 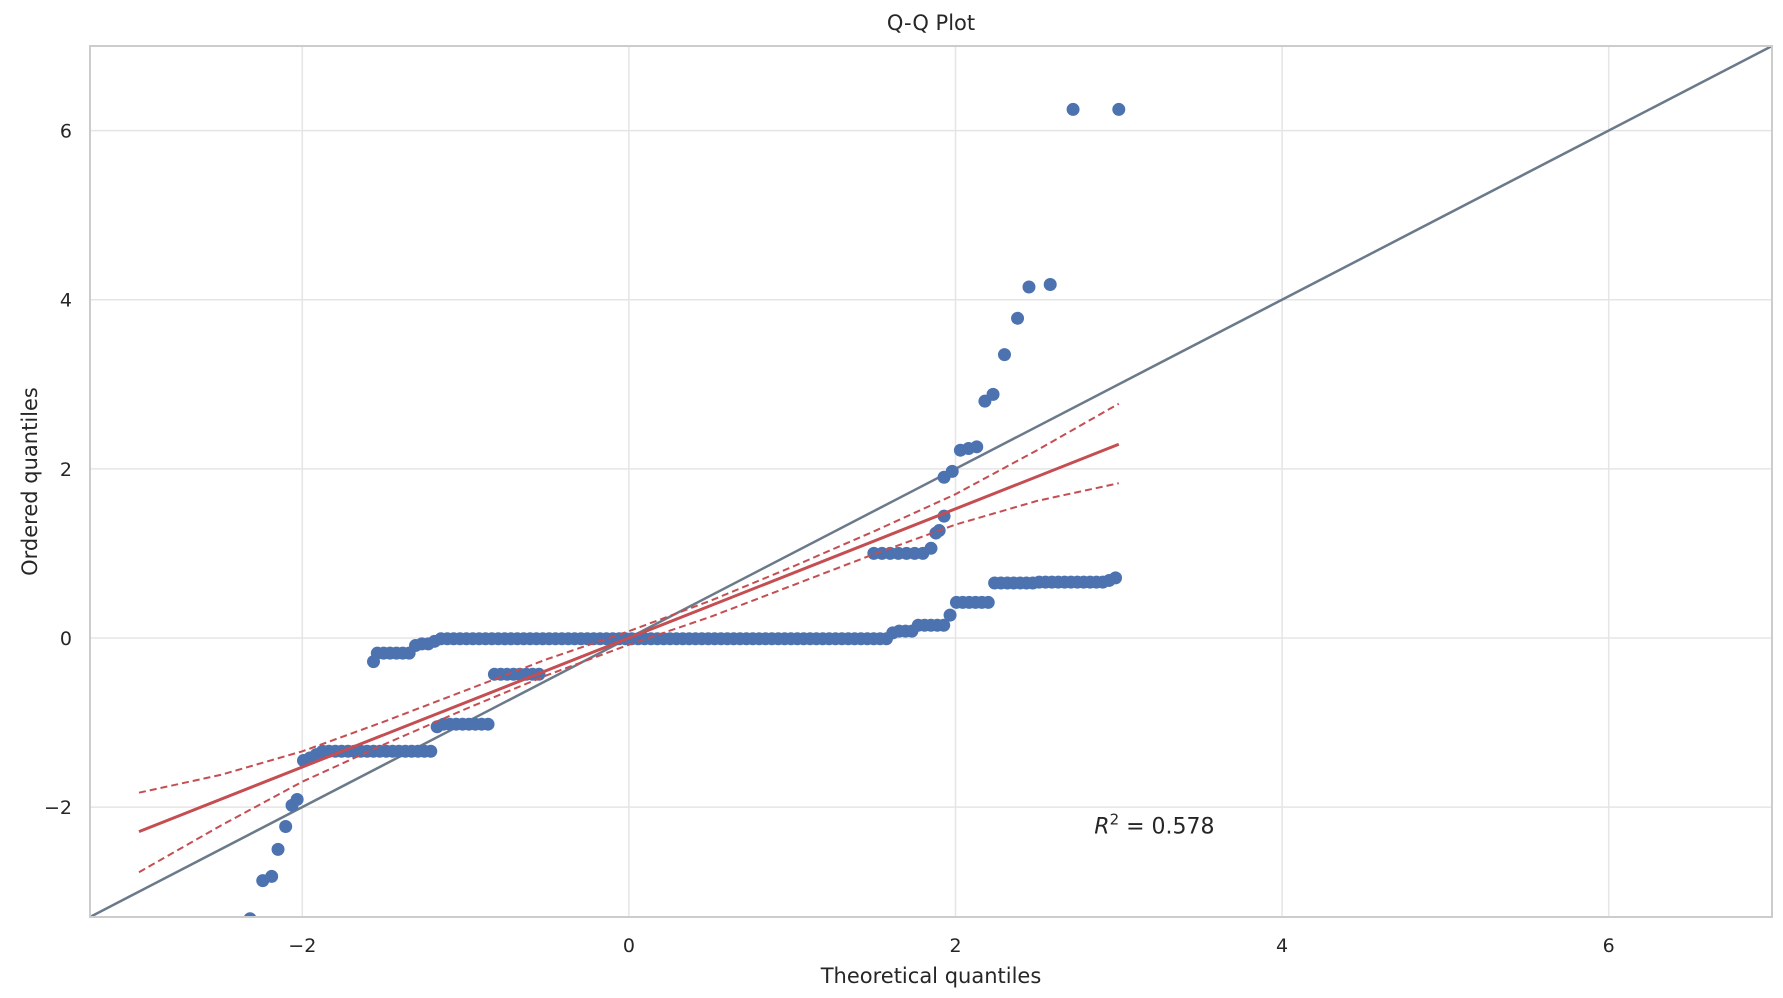 I want to click on y-tick-label: 4, so click(x=66, y=301).